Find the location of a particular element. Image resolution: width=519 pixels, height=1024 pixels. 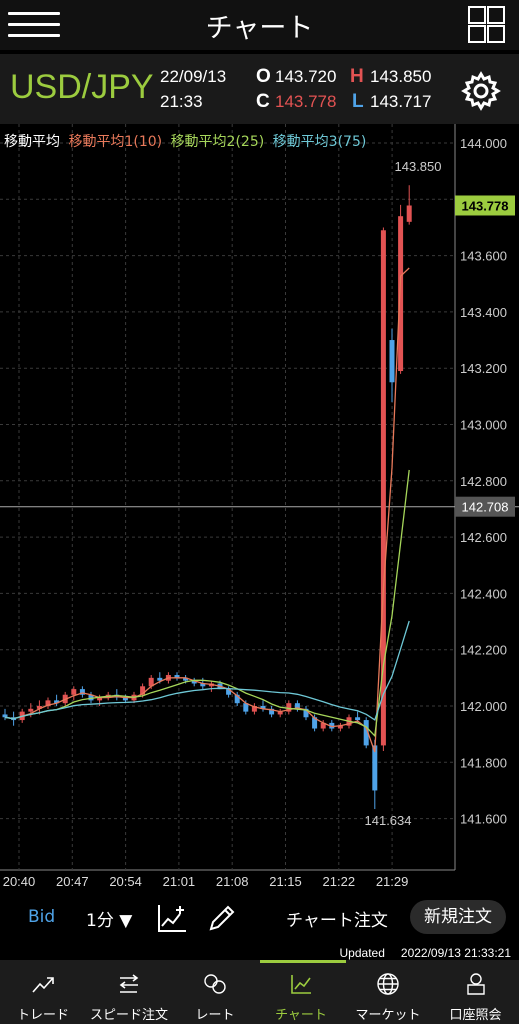

active-tab-indicator is located at coordinates (303, 961).